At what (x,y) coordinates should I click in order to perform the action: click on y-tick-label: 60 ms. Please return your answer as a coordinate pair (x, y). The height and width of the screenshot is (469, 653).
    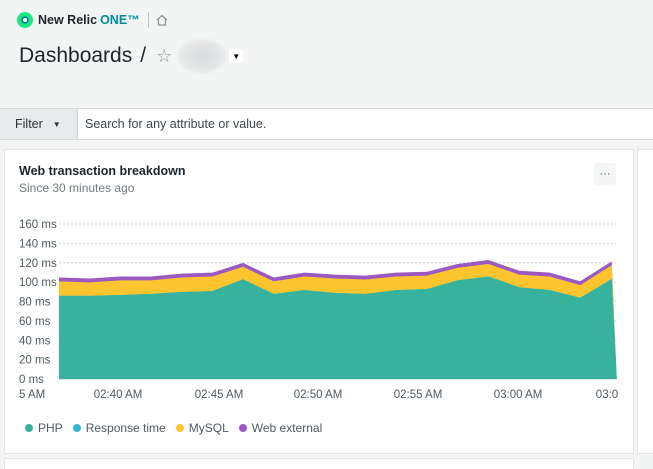
    Looking at the image, I should click on (35, 322).